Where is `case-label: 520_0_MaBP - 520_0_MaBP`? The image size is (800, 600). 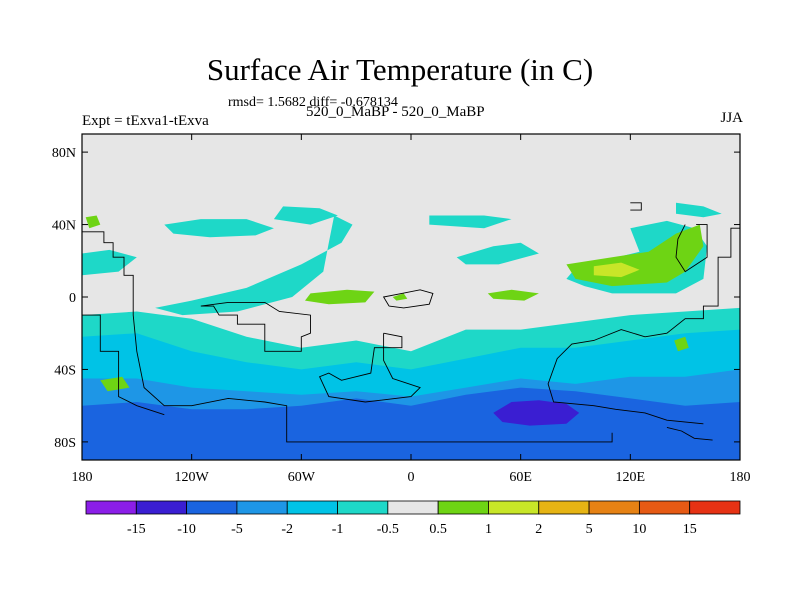
case-label: 520_0_MaBP - 520_0_MaBP is located at coordinates (395, 112).